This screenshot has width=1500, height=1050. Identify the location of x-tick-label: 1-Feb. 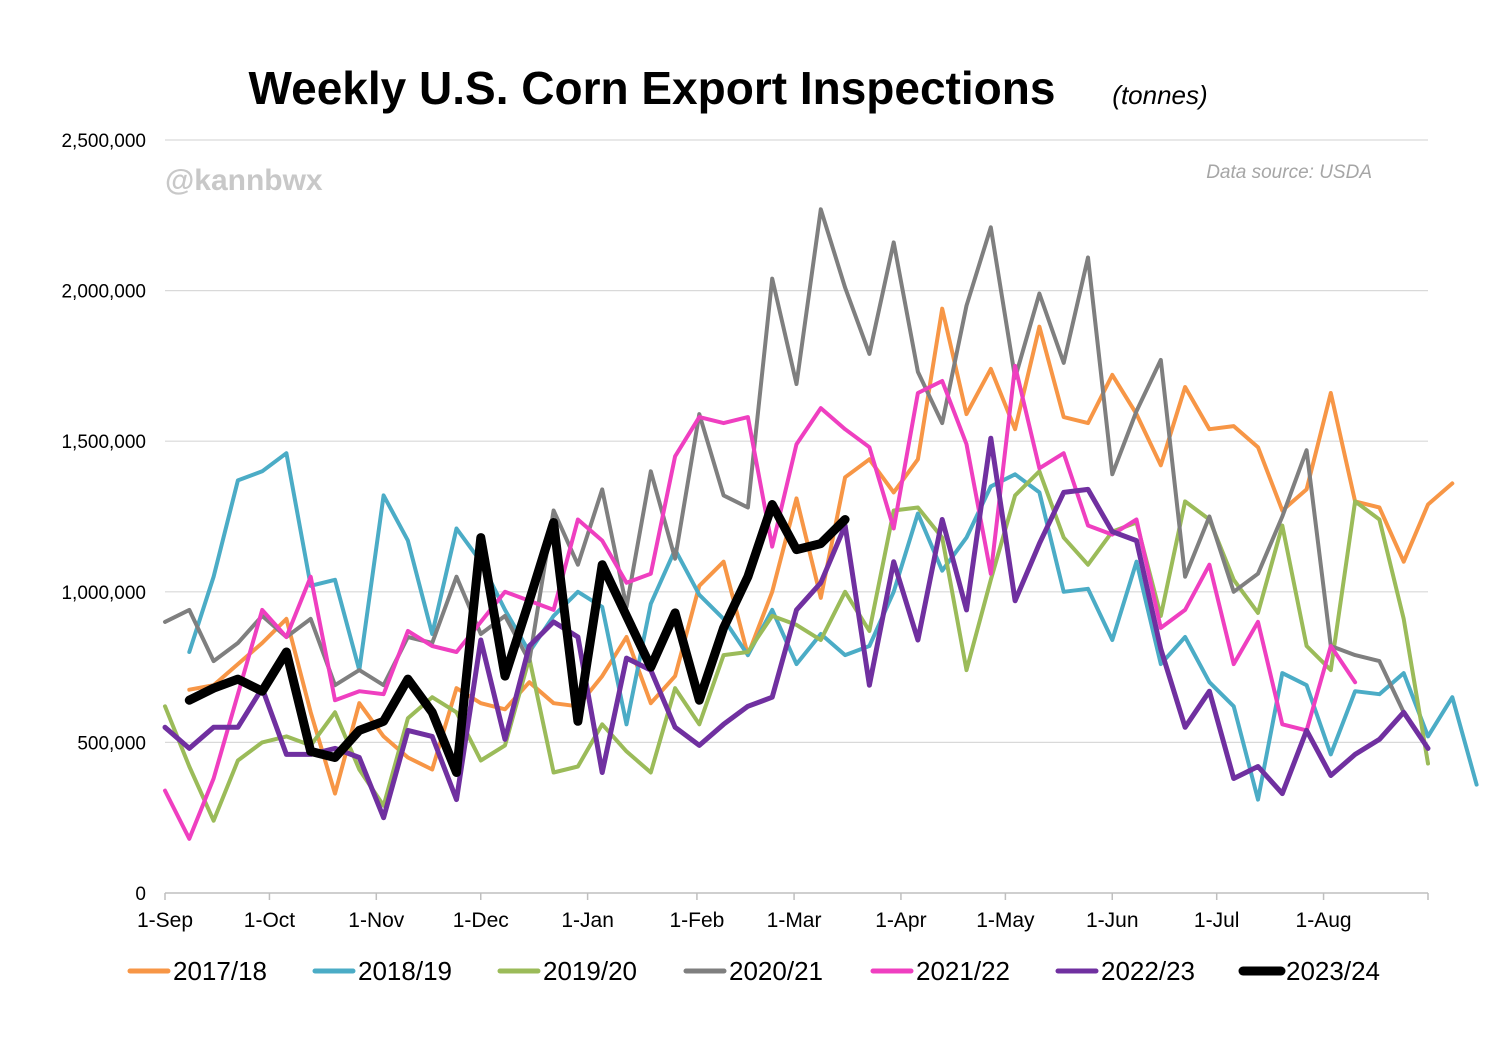
(696, 920).